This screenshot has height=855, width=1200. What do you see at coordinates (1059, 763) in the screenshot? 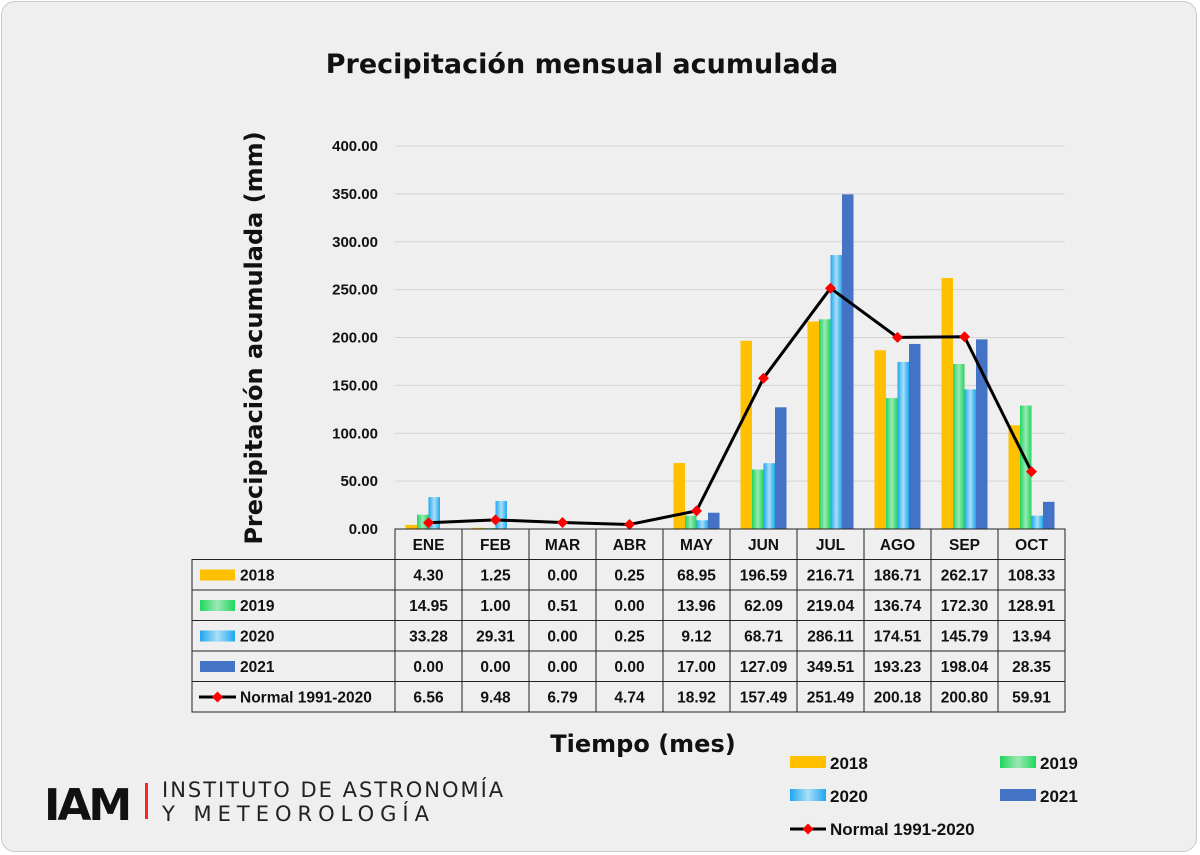
I see `legend-label-2019: 2019` at bounding box center [1059, 763].